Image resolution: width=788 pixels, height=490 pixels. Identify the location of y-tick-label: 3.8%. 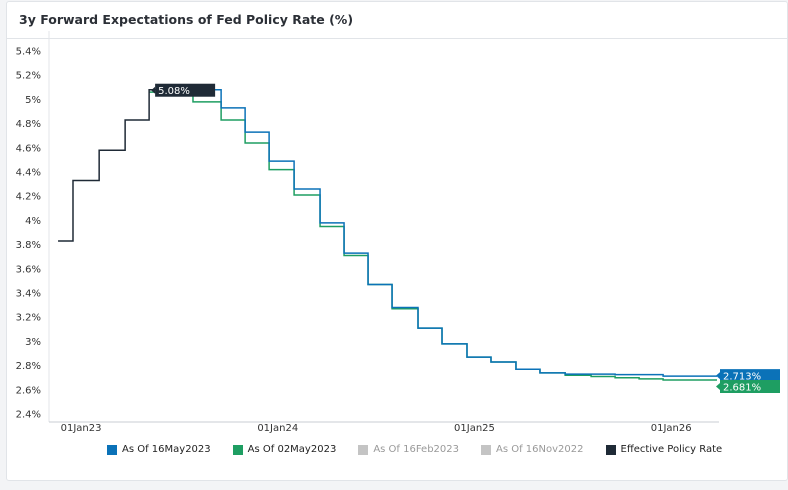
(28, 245).